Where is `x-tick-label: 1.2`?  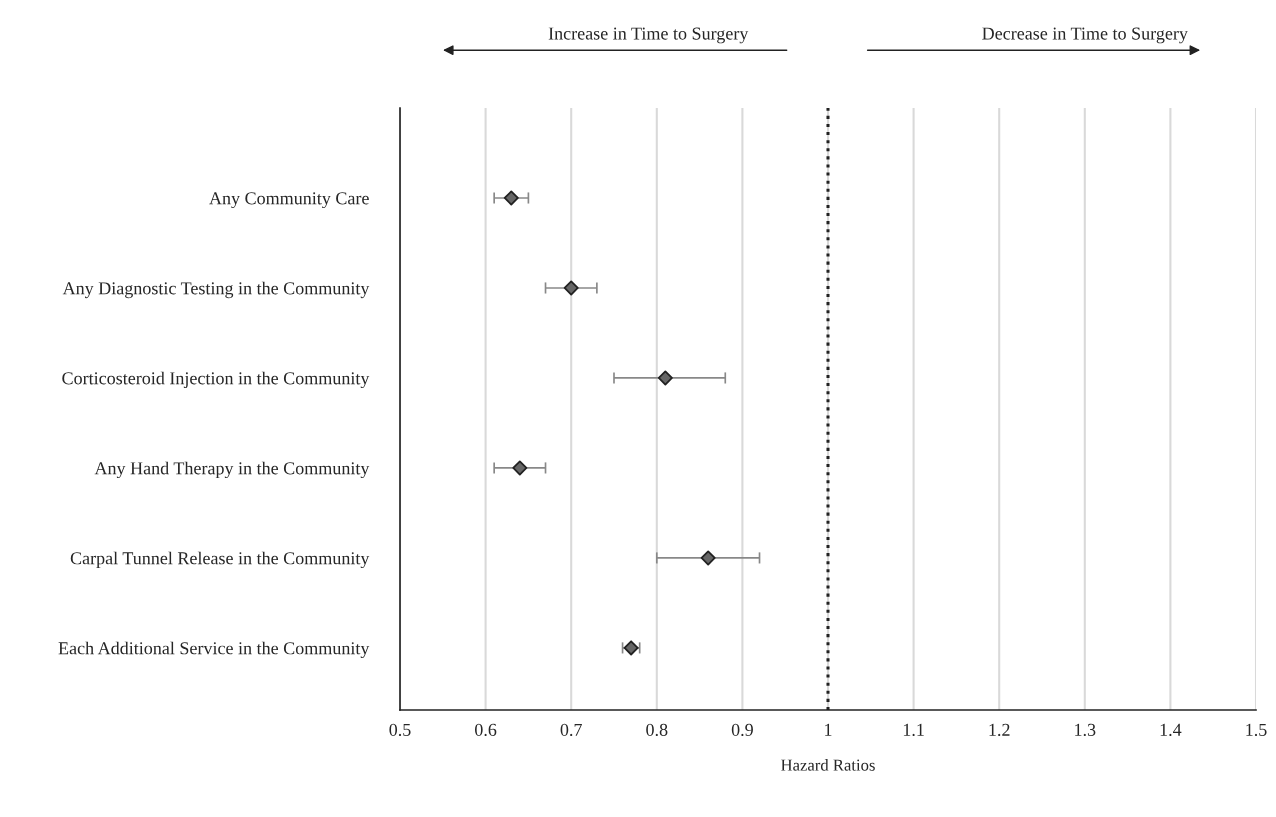
x-tick-label: 1.2 is located at coordinates (999, 729).